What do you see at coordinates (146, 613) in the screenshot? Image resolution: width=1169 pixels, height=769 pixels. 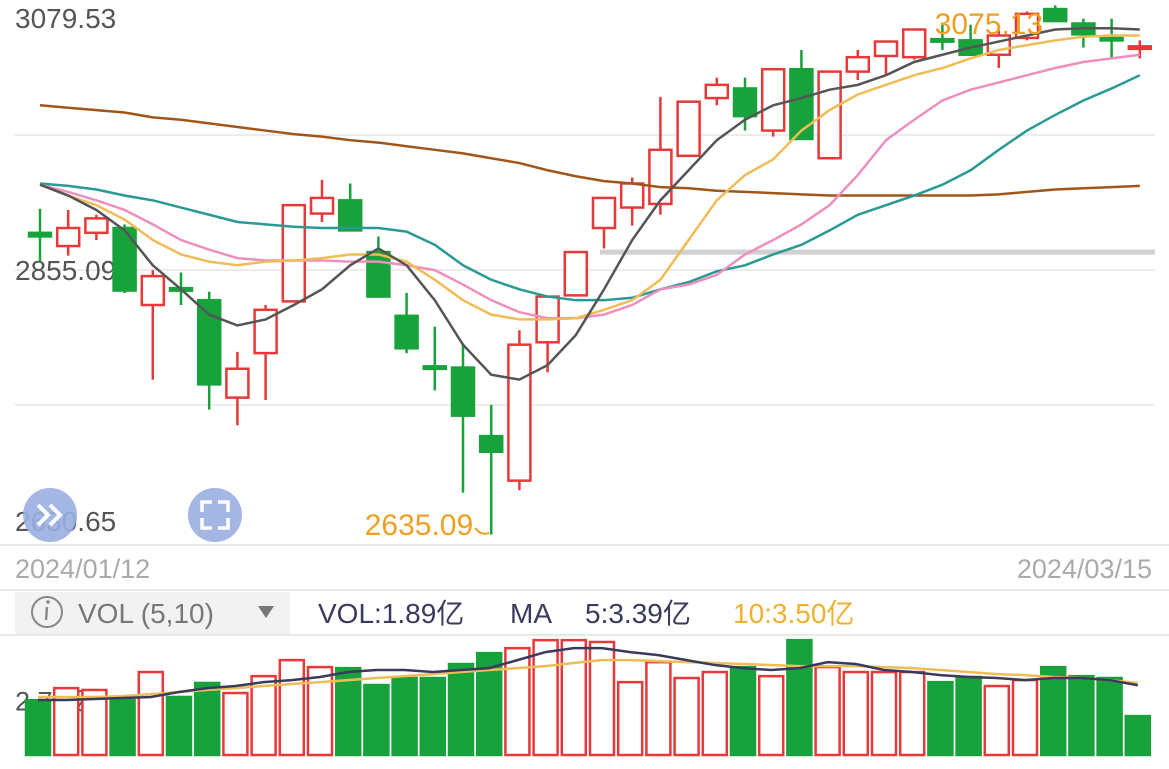 I see `indicator-name: VOL (5,10)` at bounding box center [146, 613].